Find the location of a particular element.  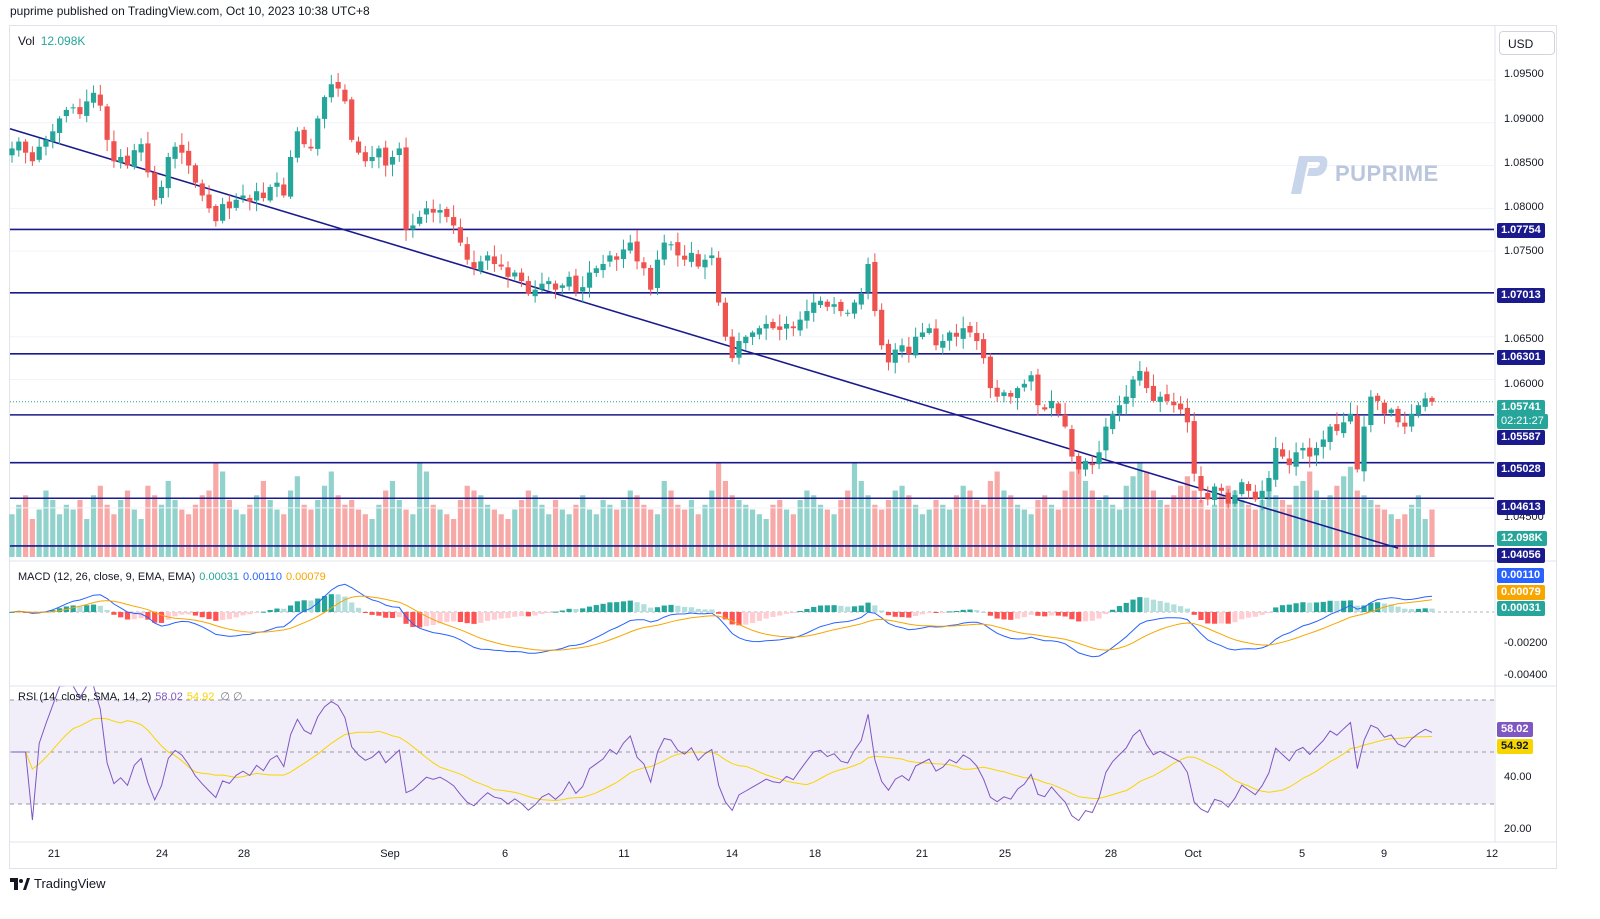

x-tick: 21 is located at coordinates (54, 854).